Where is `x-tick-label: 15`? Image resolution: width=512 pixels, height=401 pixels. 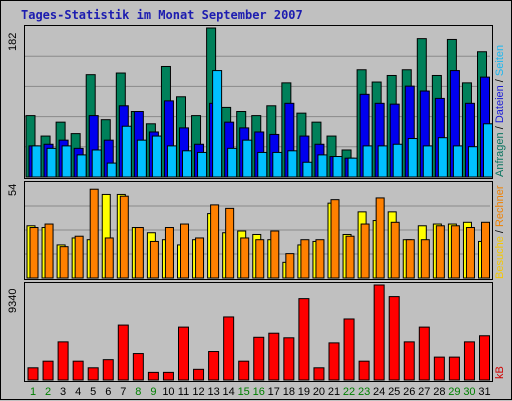 x-tick-label: 15 is located at coordinates (244, 392).